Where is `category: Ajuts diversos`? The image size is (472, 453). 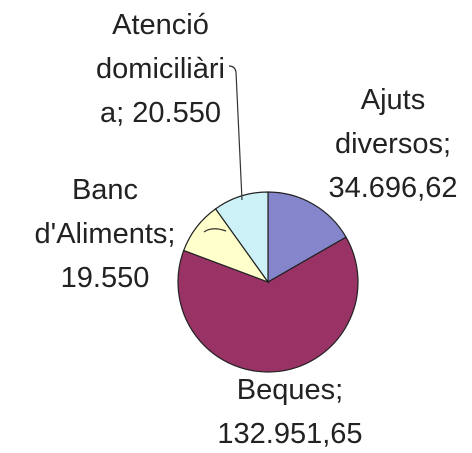 category: Ajuts diversos is located at coordinates (388, 122).